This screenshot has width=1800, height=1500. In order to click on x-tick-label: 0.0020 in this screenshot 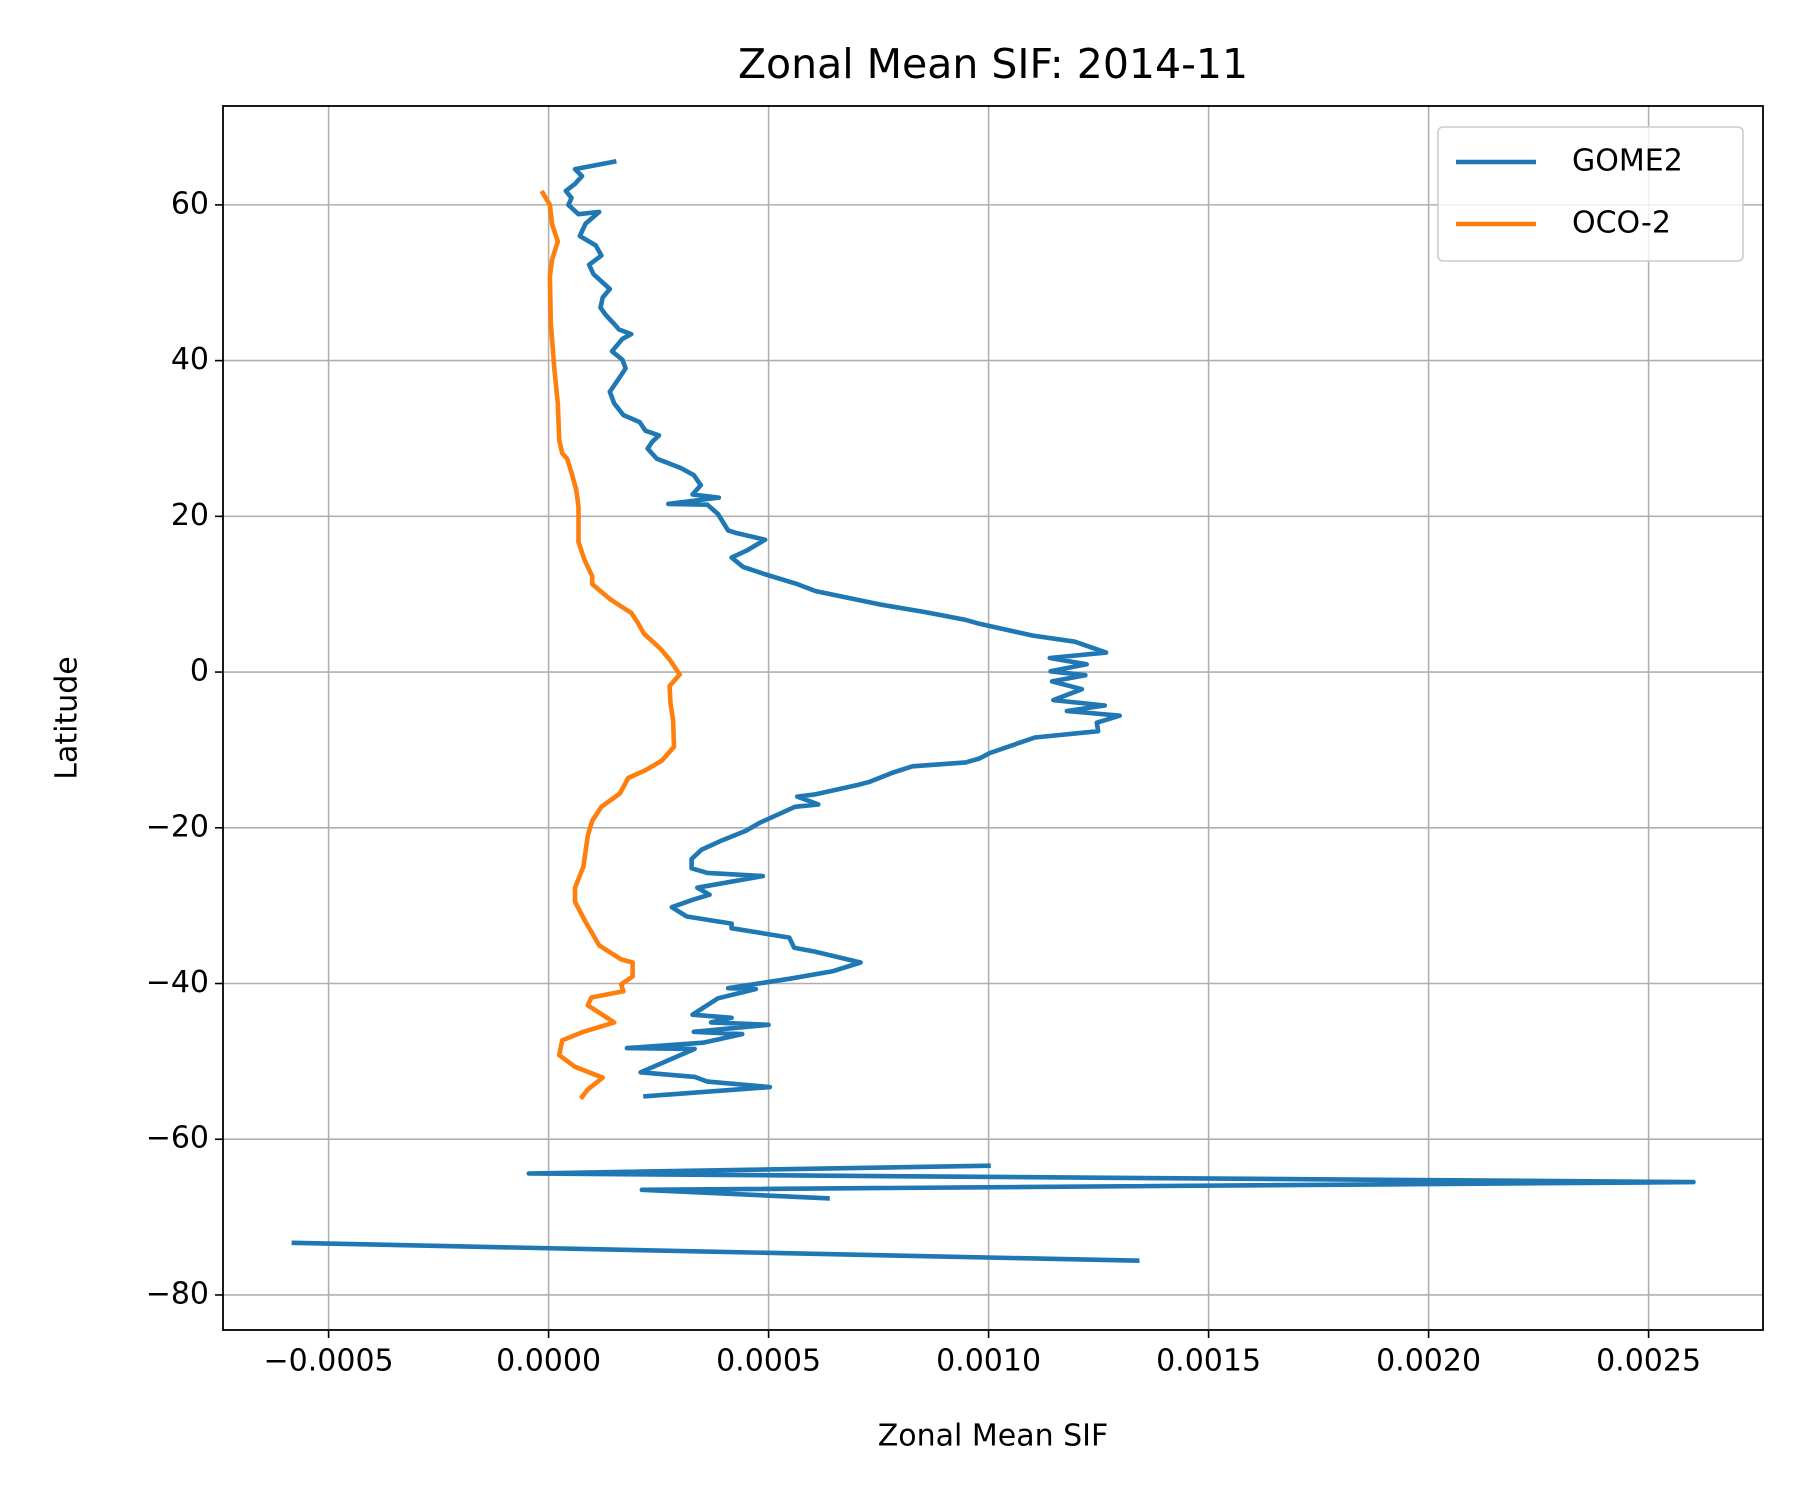, I will do `click(1428, 1361)`.